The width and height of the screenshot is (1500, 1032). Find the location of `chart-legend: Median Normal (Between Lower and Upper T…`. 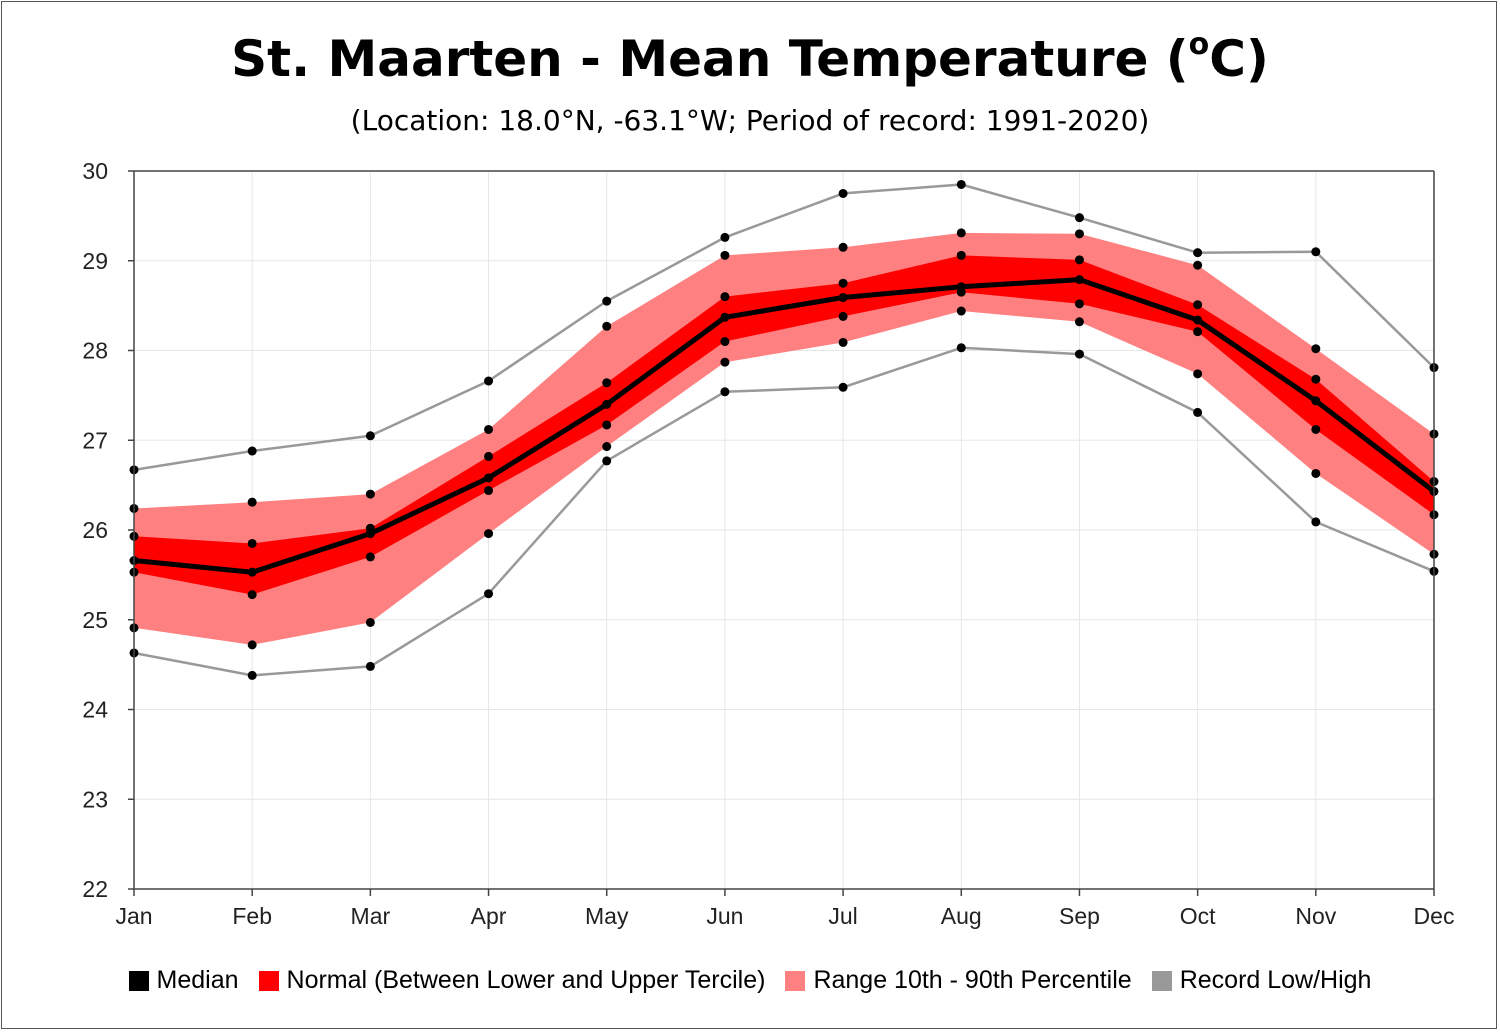

chart-legend: Median Normal (Between Lower and Upper T… is located at coordinates (750, 980).